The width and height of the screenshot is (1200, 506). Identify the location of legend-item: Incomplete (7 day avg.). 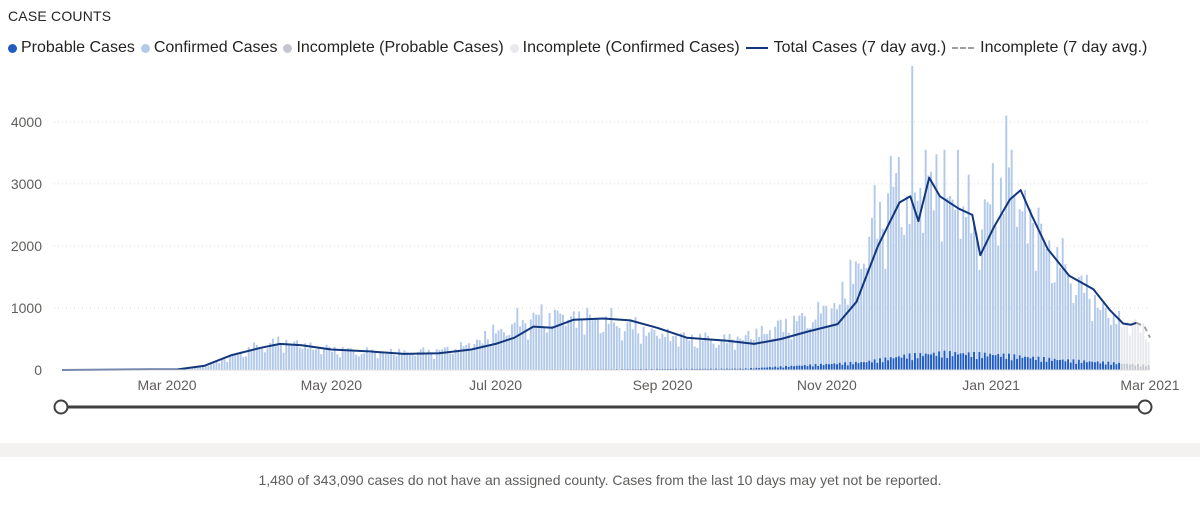
(1049, 48).